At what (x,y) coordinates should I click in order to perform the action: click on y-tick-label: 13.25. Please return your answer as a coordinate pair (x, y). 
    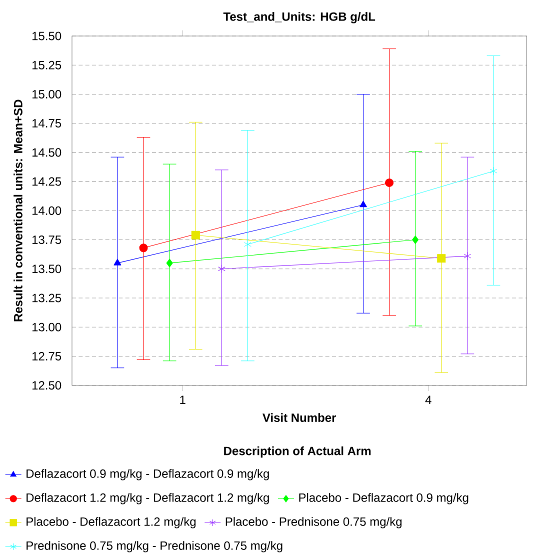
    Looking at the image, I should click on (47, 298).